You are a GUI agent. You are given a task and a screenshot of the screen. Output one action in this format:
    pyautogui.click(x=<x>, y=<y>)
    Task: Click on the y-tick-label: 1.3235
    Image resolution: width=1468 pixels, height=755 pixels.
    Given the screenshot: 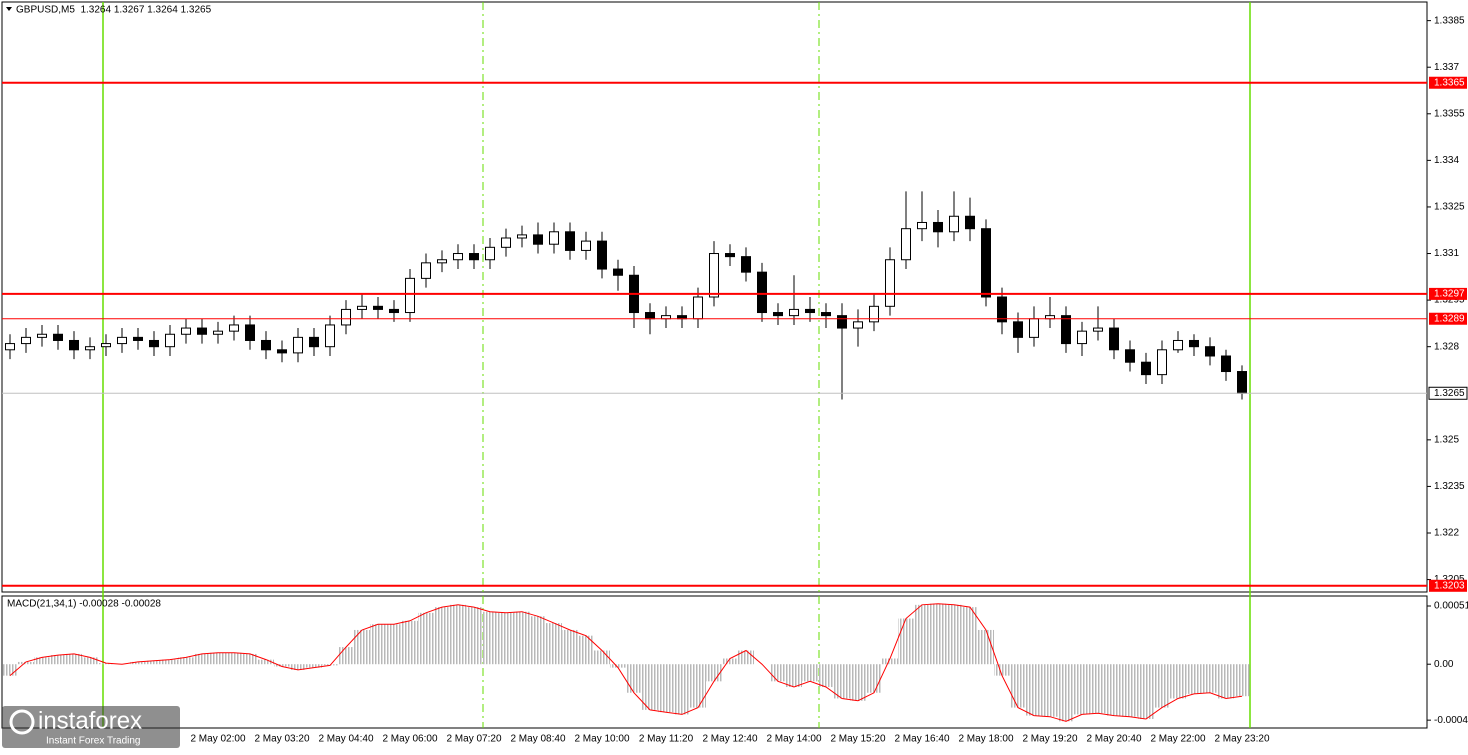 What is the action you would take?
    pyautogui.click(x=1449, y=486)
    